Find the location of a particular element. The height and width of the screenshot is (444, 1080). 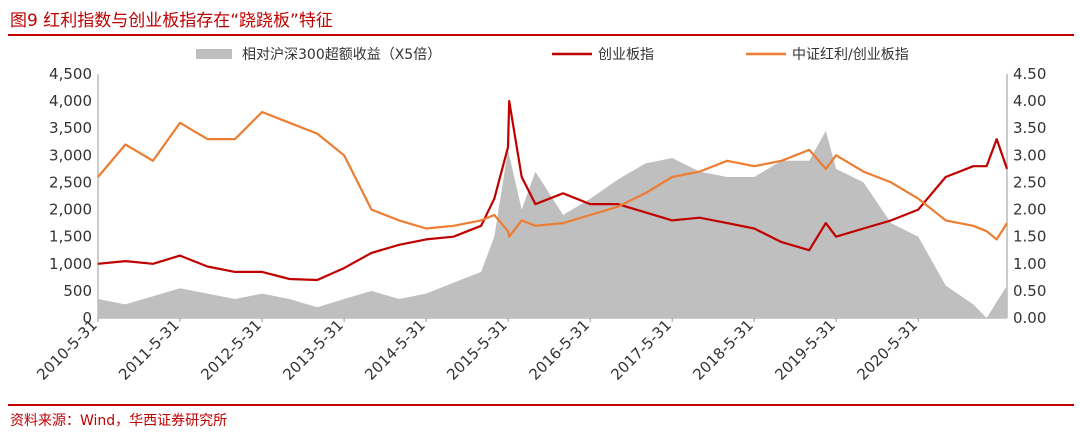

legend-label: 中证红利/创业板指 is located at coordinates (850, 55).